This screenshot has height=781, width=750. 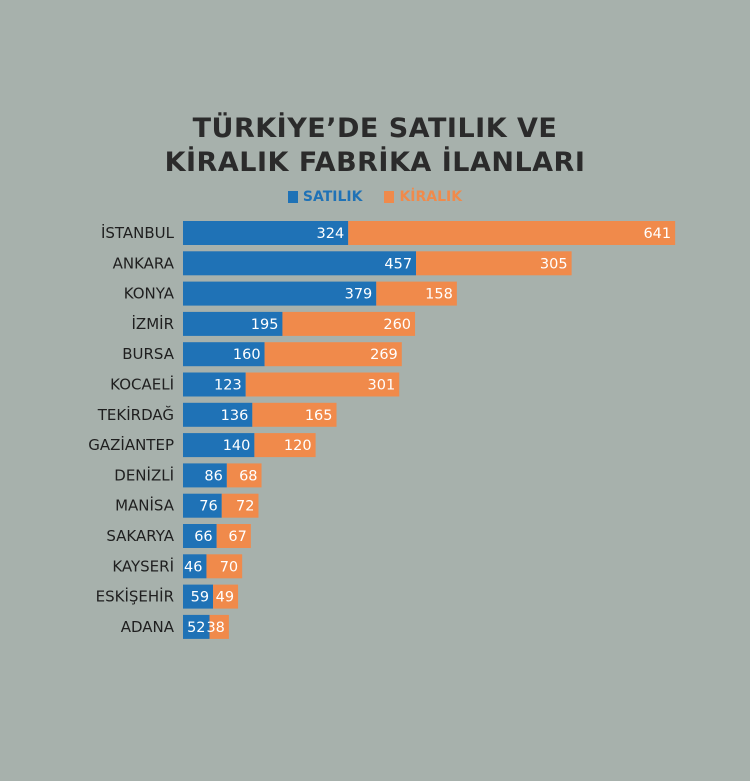 I want to click on category-label-row-6: TEKİRDAĞ, so click(x=135, y=414).